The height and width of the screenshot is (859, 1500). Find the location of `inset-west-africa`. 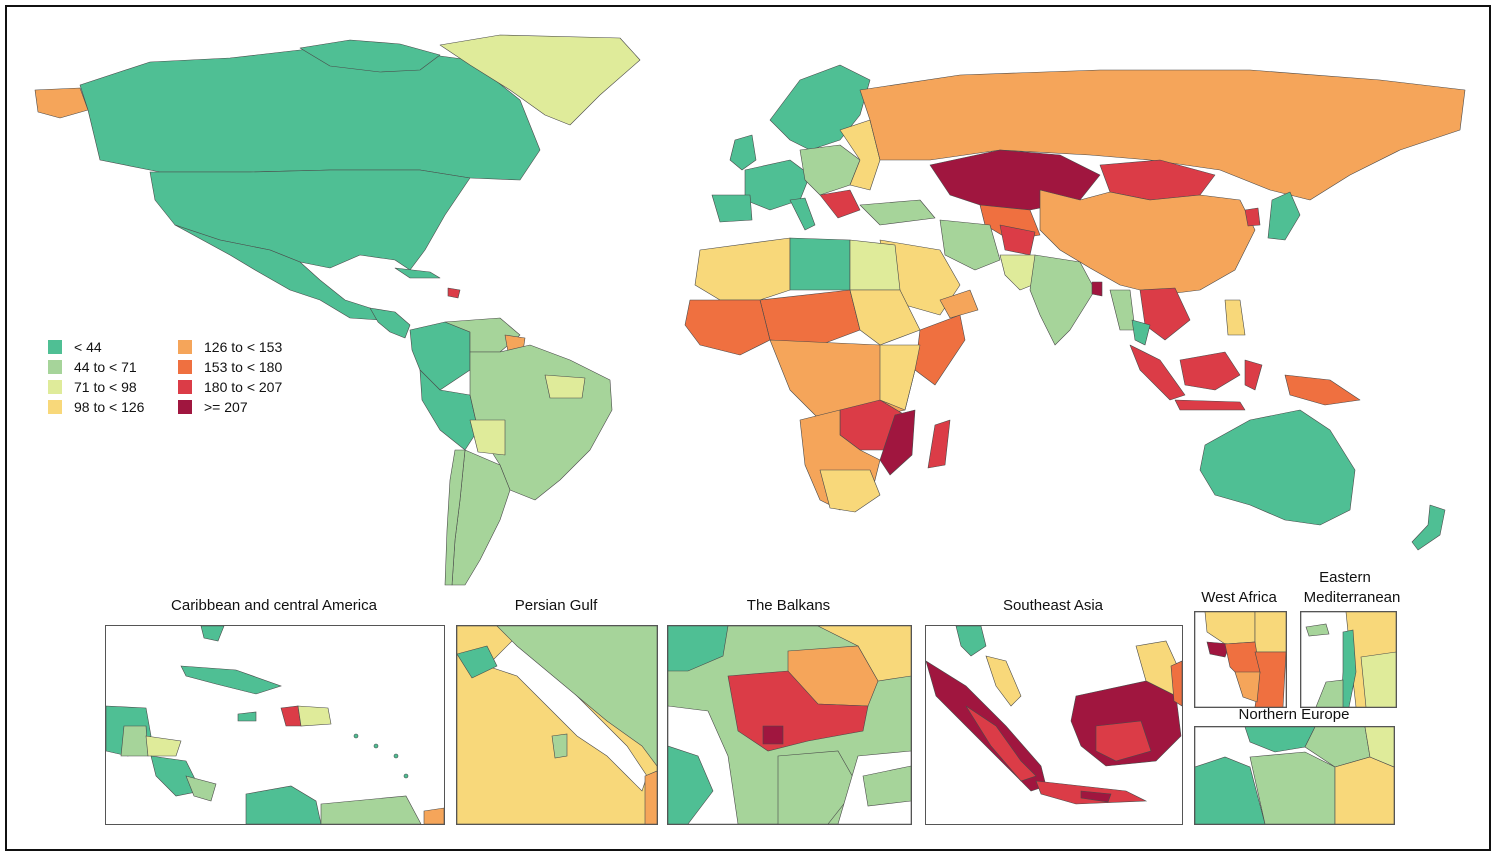

inset-west-africa is located at coordinates (1240, 659).